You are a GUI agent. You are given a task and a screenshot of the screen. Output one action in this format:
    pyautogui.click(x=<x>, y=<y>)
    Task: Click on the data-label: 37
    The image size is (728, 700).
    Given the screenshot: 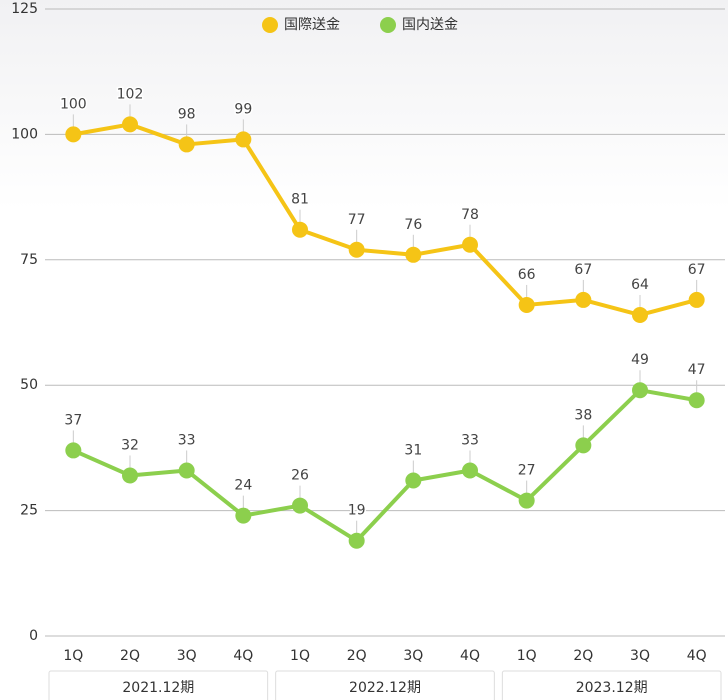 What is the action you would take?
    pyautogui.click(x=73, y=420)
    